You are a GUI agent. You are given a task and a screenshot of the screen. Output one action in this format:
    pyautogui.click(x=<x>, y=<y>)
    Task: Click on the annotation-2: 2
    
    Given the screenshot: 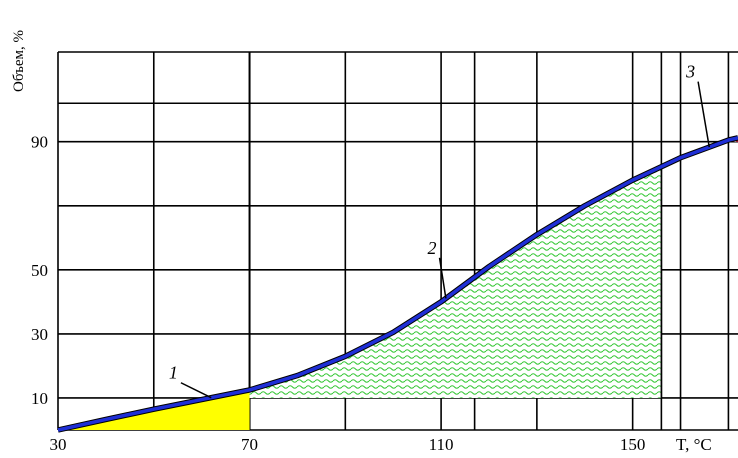 What is the action you would take?
    pyautogui.click(x=432, y=248)
    